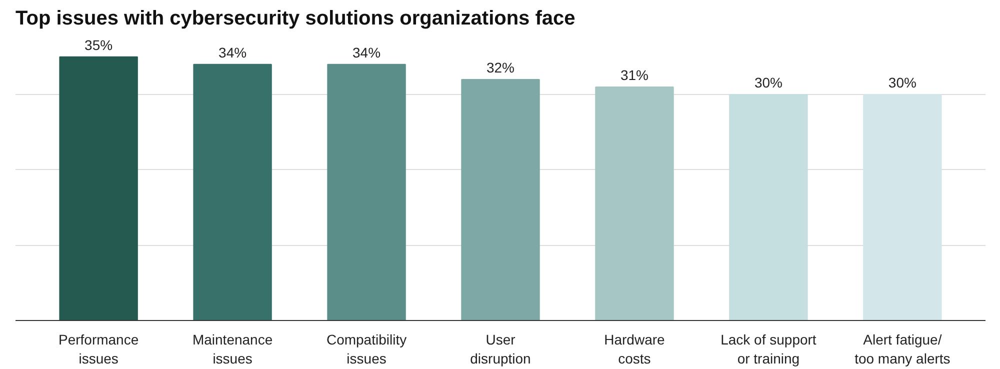  What do you see at coordinates (366, 349) in the screenshot?
I see `x-tick-label: Compatibility issues` at bounding box center [366, 349].